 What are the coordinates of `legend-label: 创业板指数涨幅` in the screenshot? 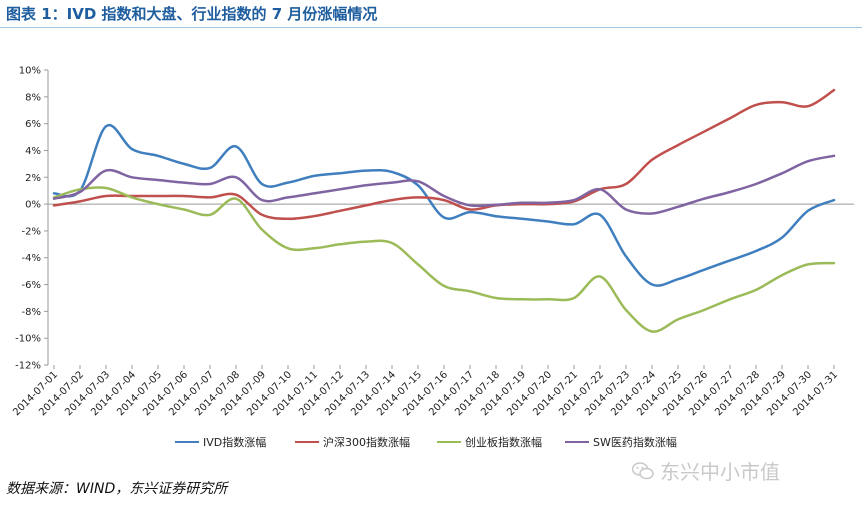 It's located at (503, 442).